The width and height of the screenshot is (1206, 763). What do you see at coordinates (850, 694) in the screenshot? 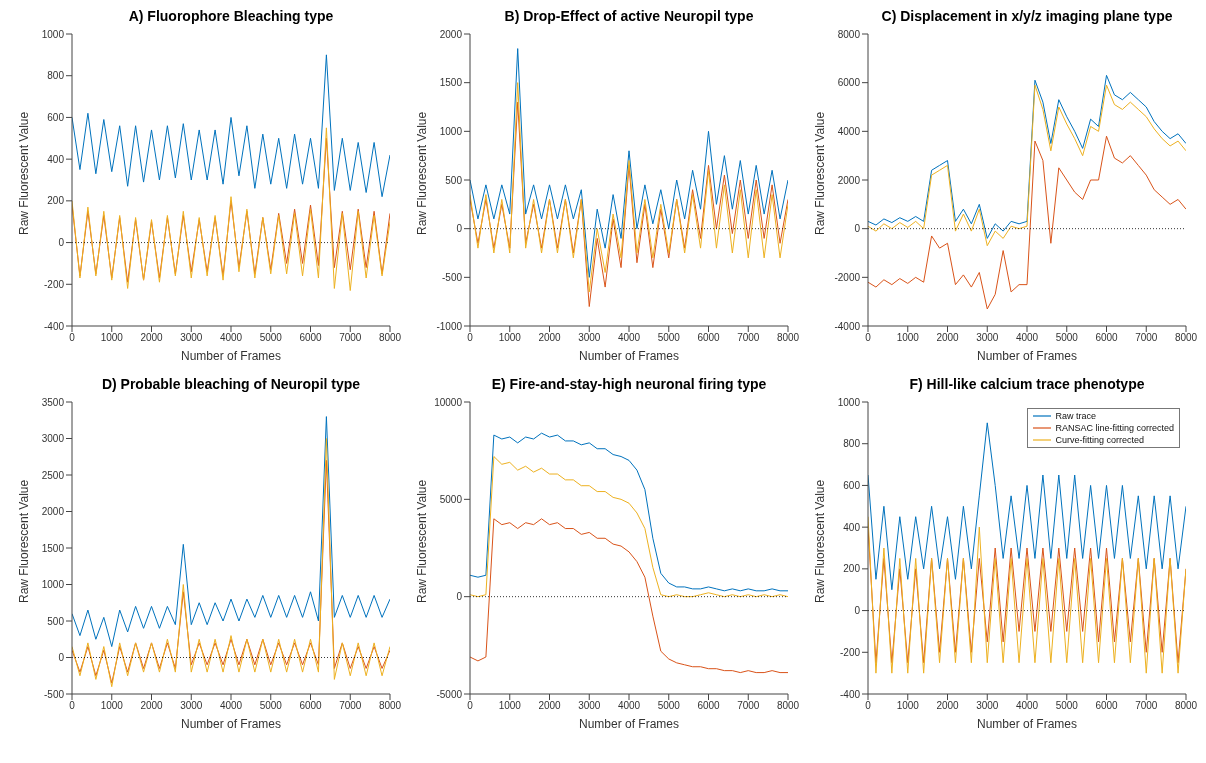
I see `y-tick-label: -400` at bounding box center [850, 694].